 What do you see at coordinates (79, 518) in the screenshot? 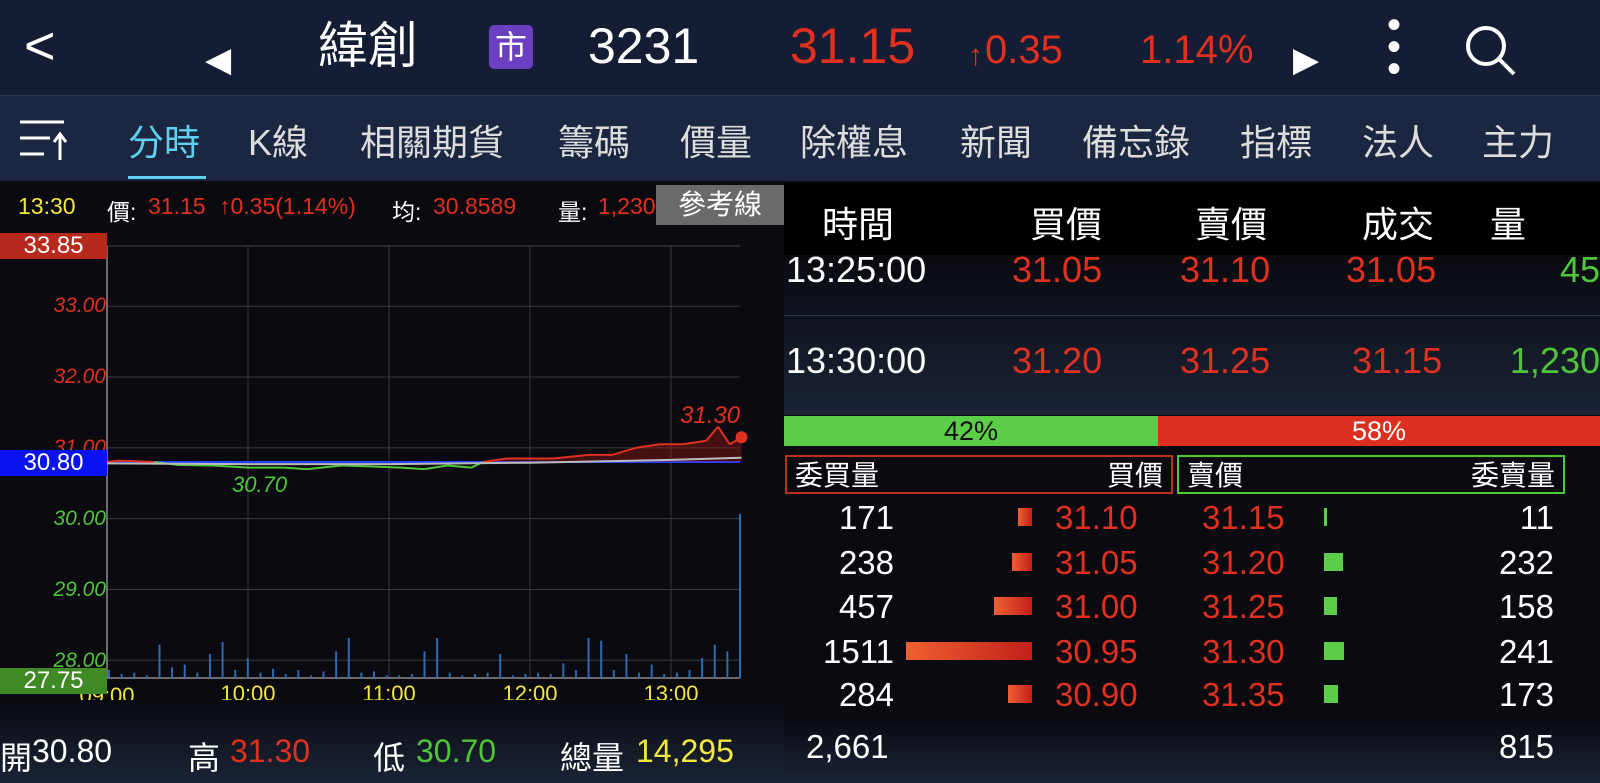
I see `ytick-30: 30.00` at bounding box center [79, 518].